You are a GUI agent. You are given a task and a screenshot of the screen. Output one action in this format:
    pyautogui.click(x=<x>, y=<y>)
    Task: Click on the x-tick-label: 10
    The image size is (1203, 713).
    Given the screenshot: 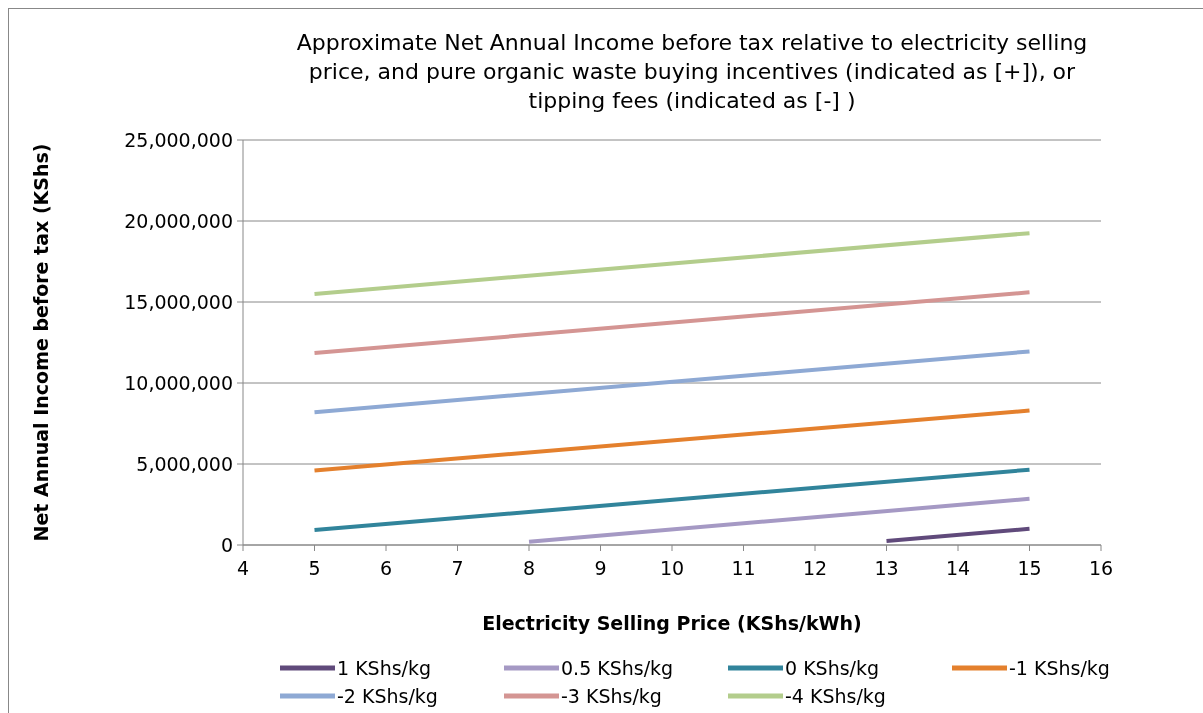 What is the action you would take?
    pyautogui.click(x=672, y=568)
    